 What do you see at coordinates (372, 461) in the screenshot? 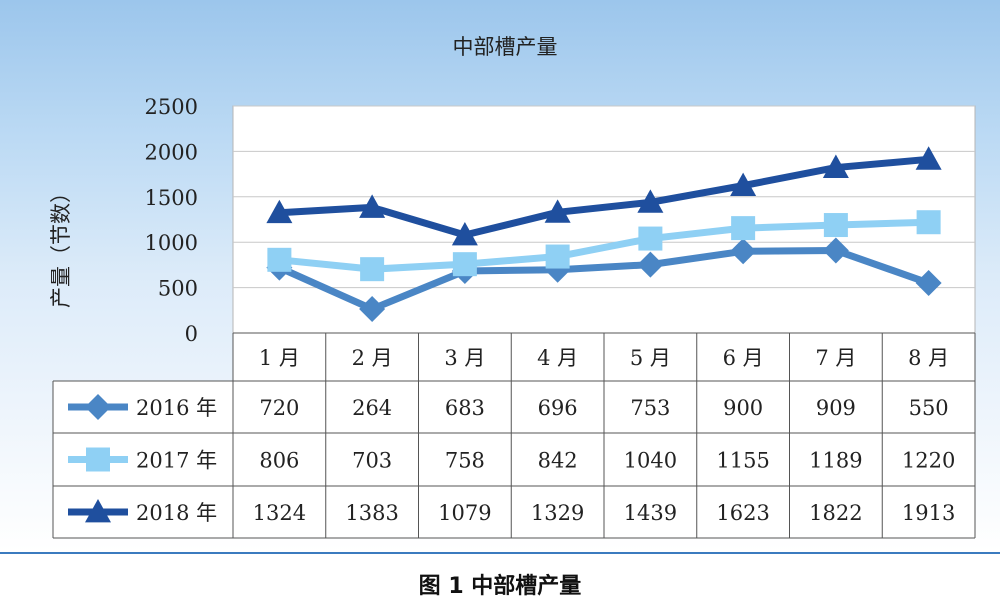
I see `series-2-data-label: 703` at bounding box center [372, 461].